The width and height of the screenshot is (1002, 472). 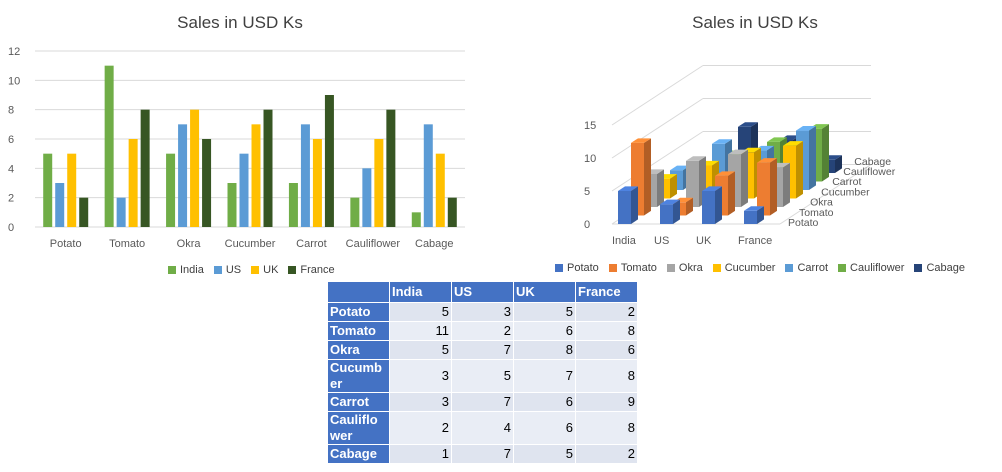 I want to click on x-tick-label: Tomato, so click(x=127, y=244).